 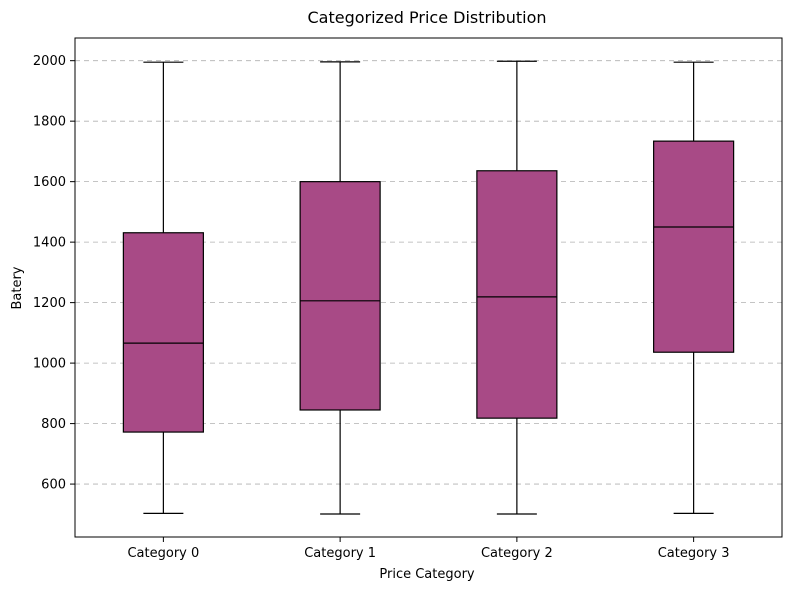 I want to click on y-tick-label: 2000, so click(x=49, y=61).